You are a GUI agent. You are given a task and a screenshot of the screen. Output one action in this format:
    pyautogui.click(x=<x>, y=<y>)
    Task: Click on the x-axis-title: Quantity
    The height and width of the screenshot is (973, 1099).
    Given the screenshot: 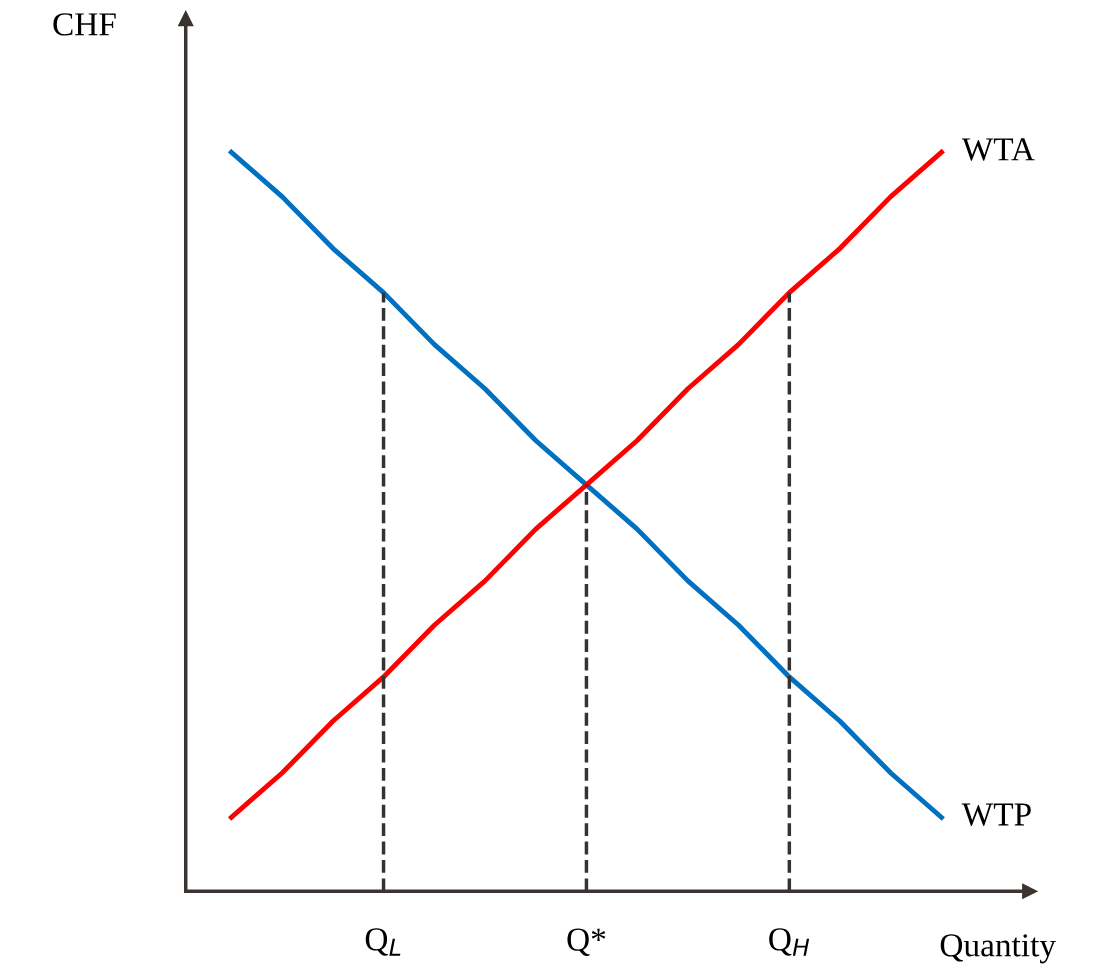 What is the action you would take?
    pyautogui.click(x=998, y=949)
    